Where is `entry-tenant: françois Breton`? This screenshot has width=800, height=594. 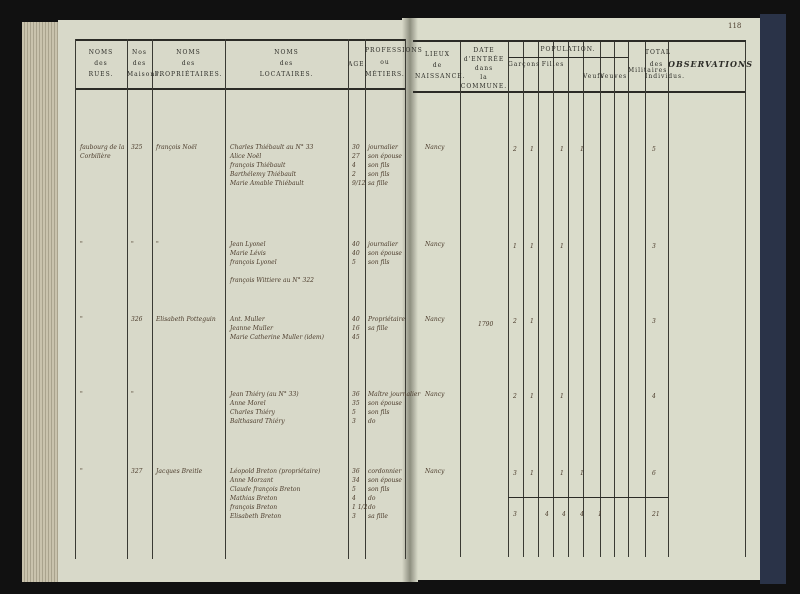
entry-tenant: françois Breton is located at coordinates (254, 507).